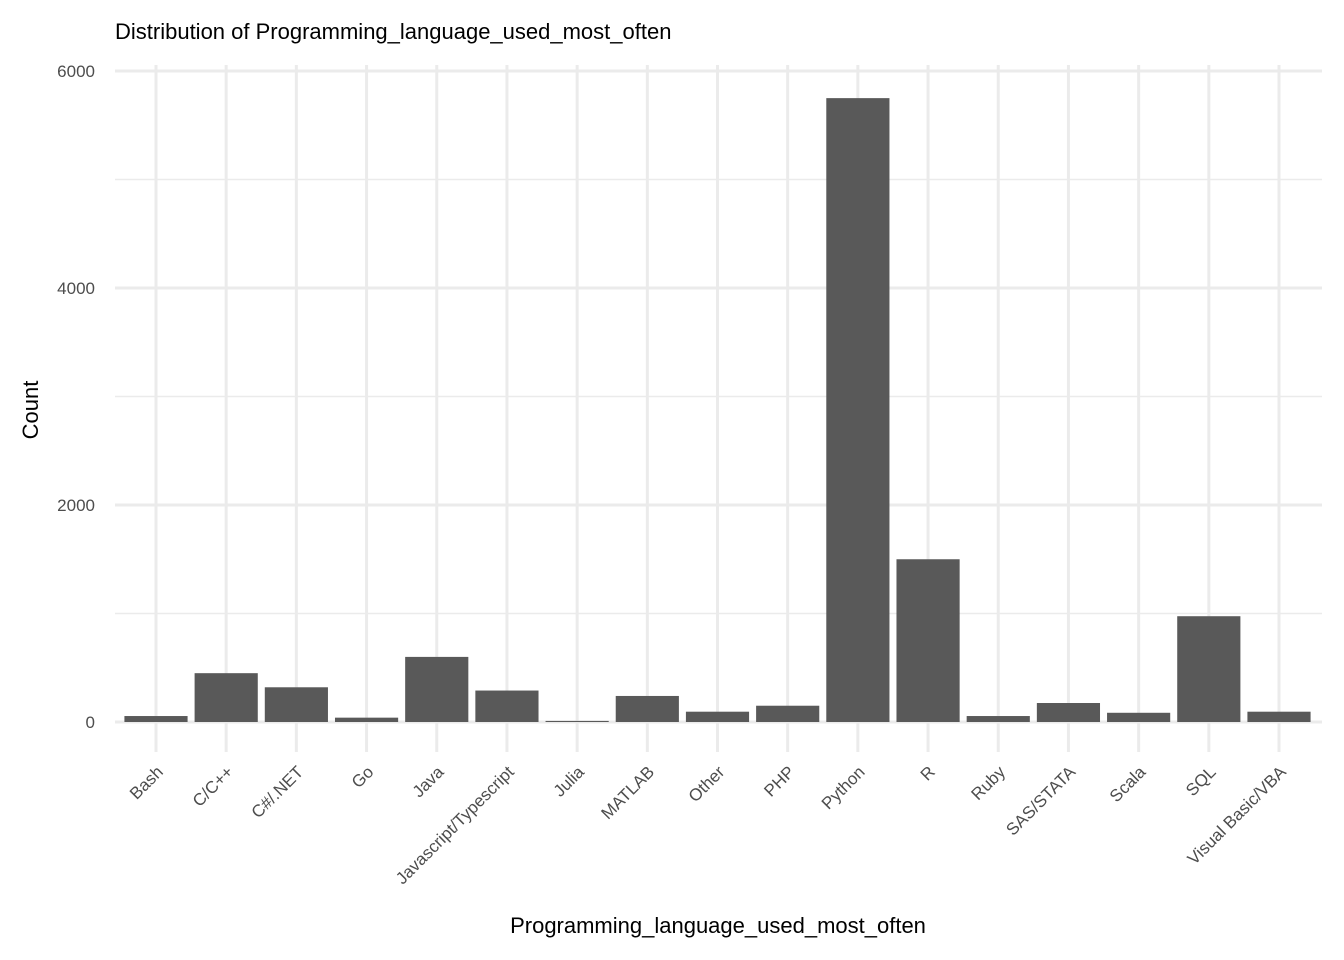 This screenshot has width=1344, height=960. Describe the element at coordinates (1279, 716) in the screenshot. I see `bar-visual-basic-vba` at that location.